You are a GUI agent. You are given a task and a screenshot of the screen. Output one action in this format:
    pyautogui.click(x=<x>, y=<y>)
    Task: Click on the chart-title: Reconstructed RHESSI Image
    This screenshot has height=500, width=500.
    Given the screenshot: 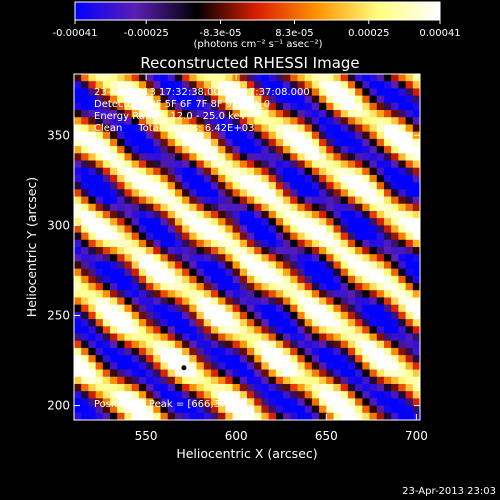 What is the action you would take?
    pyautogui.click(x=249, y=63)
    